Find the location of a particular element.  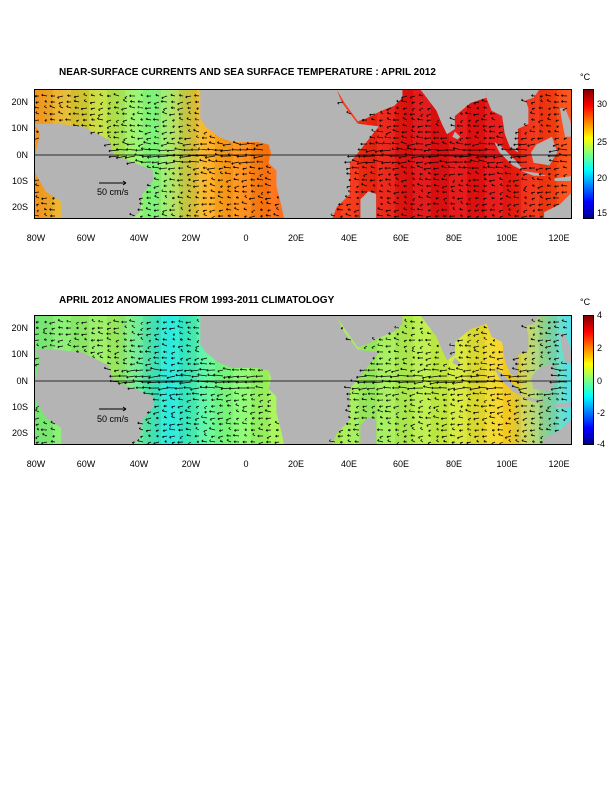

reference-vector-arrow is located at coordinates (113, 183).